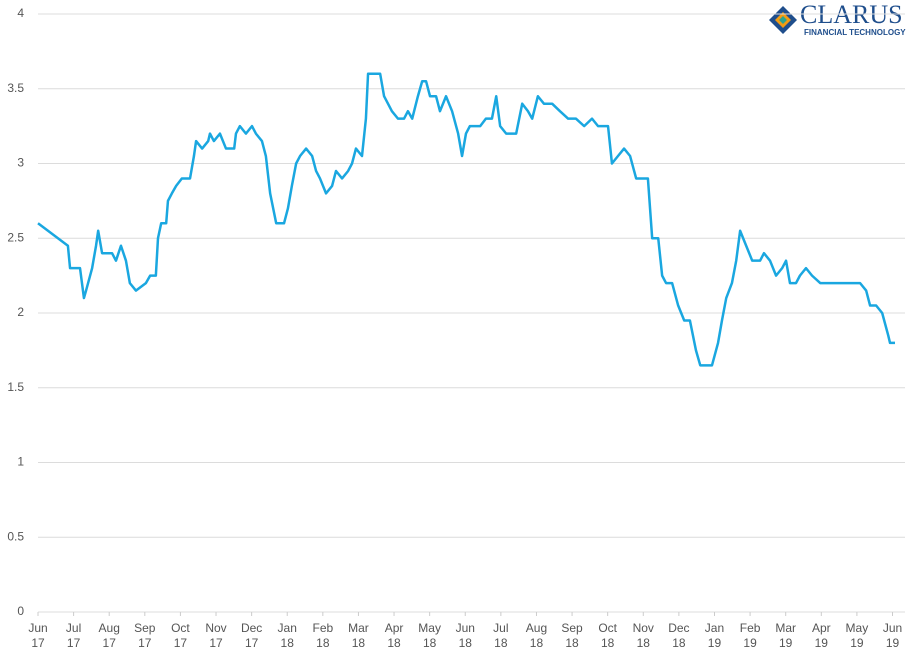  What do you see at coordinates (20, 611) in the screenshot?
I see `y-tick-label: 0` at bounding box center [20, 611].